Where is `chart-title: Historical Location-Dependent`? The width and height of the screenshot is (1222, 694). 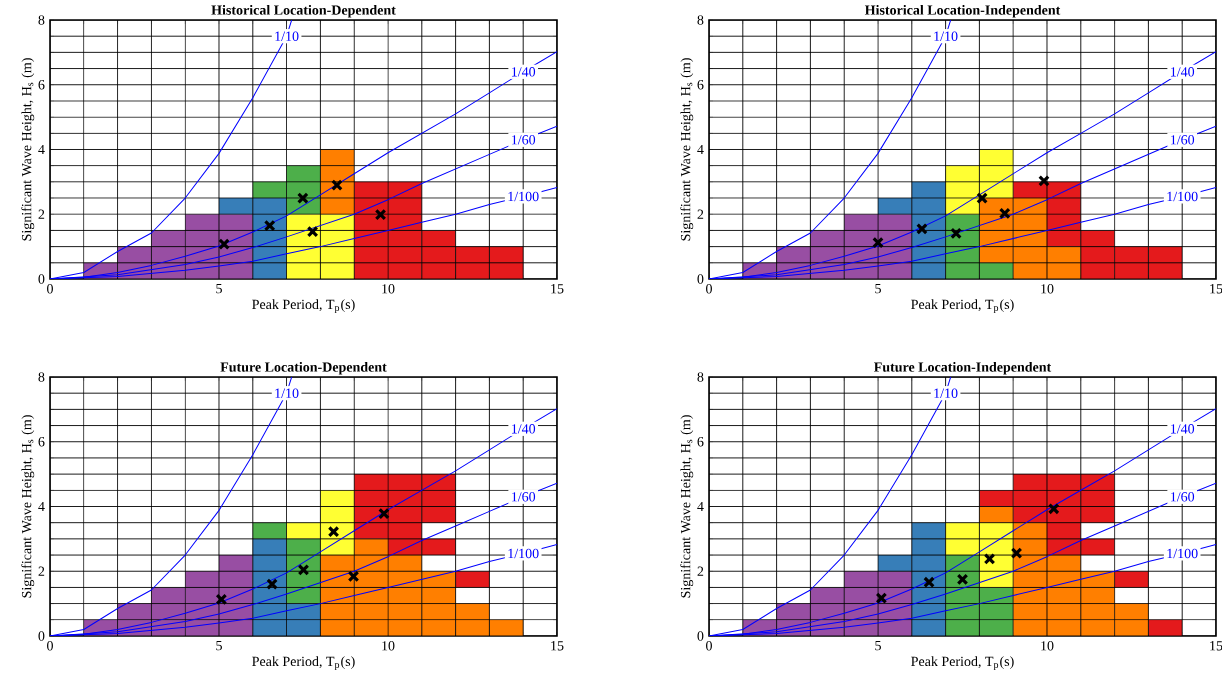 chart-title: Historical Location-Dependent is located at coordinates (303, 11).